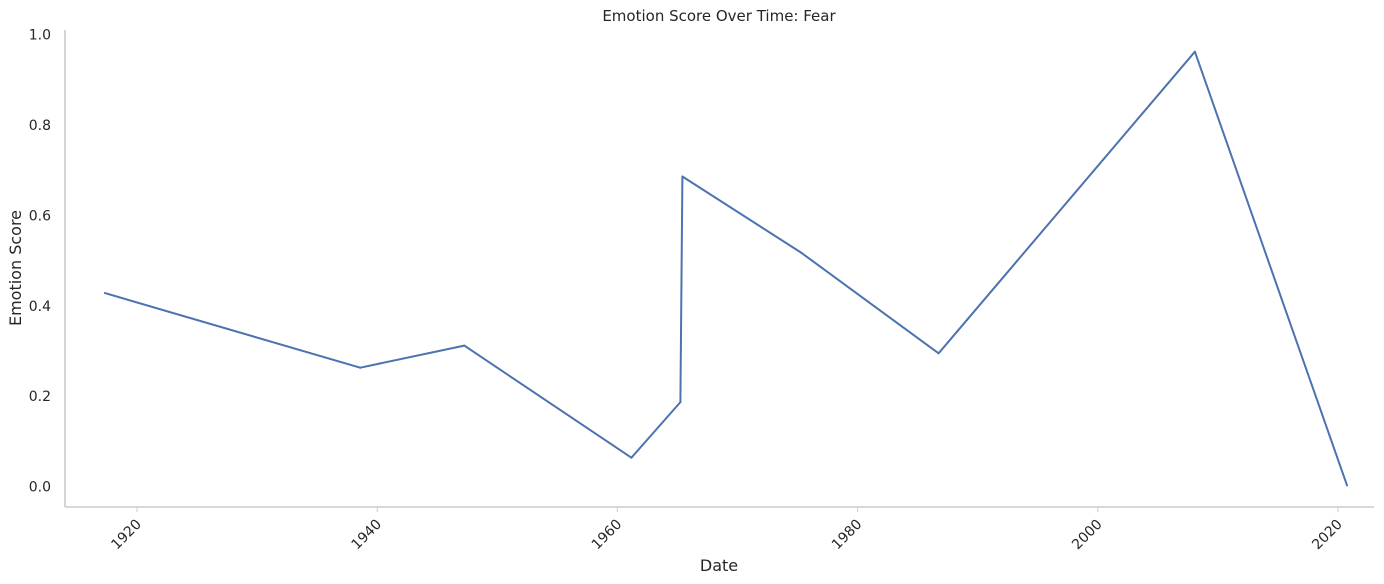 Image resolution: width=1384 pixels, height=584 pixels. What do you see at coordinates (40, 216) in the screenshot?
I see `y-tick-label: 0.6` at bounding box center [40, 216].